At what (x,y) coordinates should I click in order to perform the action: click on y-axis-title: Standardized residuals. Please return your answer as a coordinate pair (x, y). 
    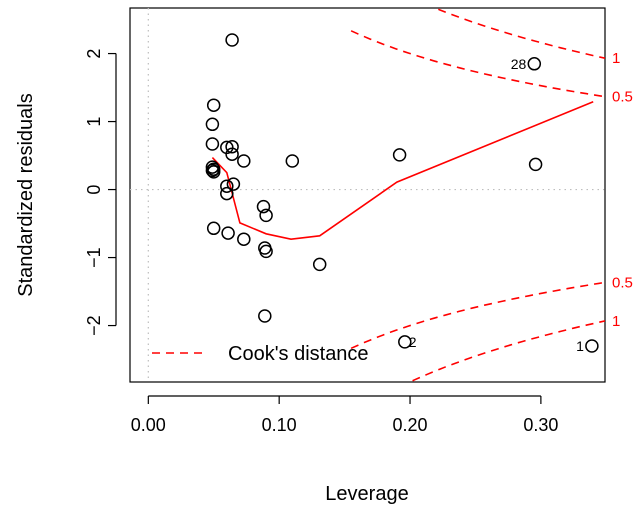
    Looking at the image, I should click on (26, 194).